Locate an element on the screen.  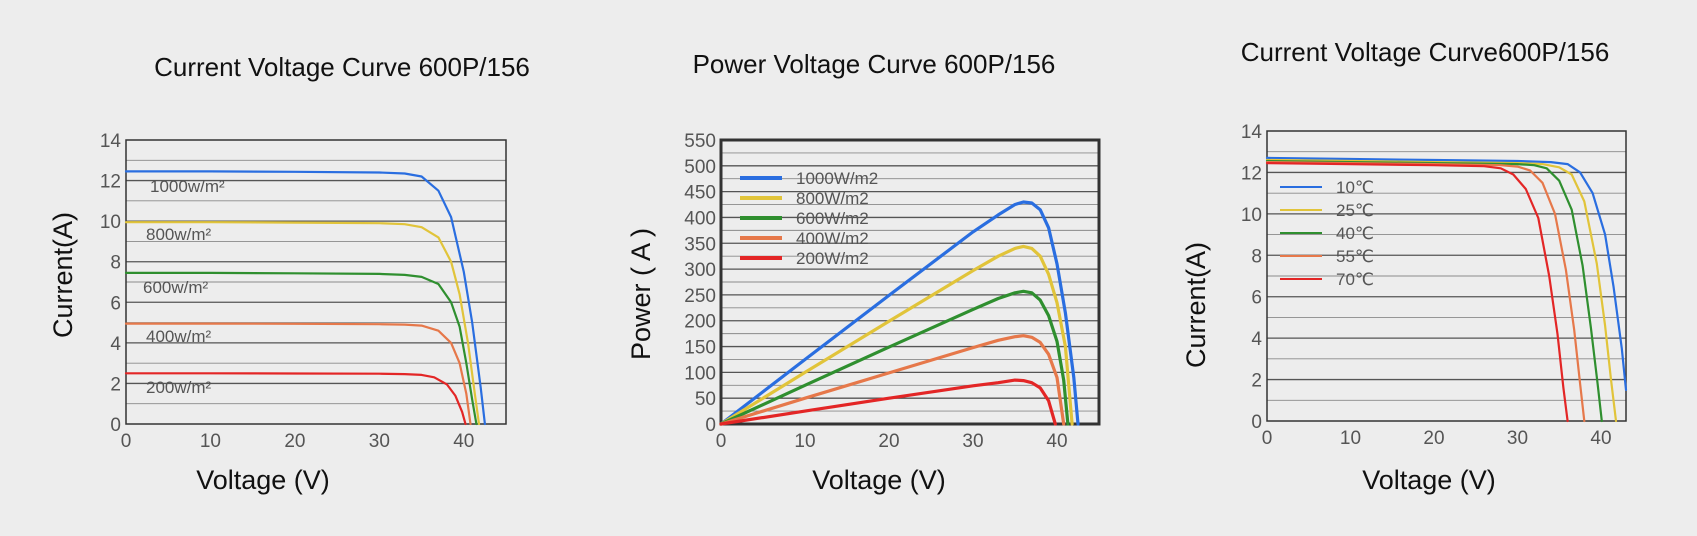
y-tick-label: 50 is located at coordinates (705, 399).